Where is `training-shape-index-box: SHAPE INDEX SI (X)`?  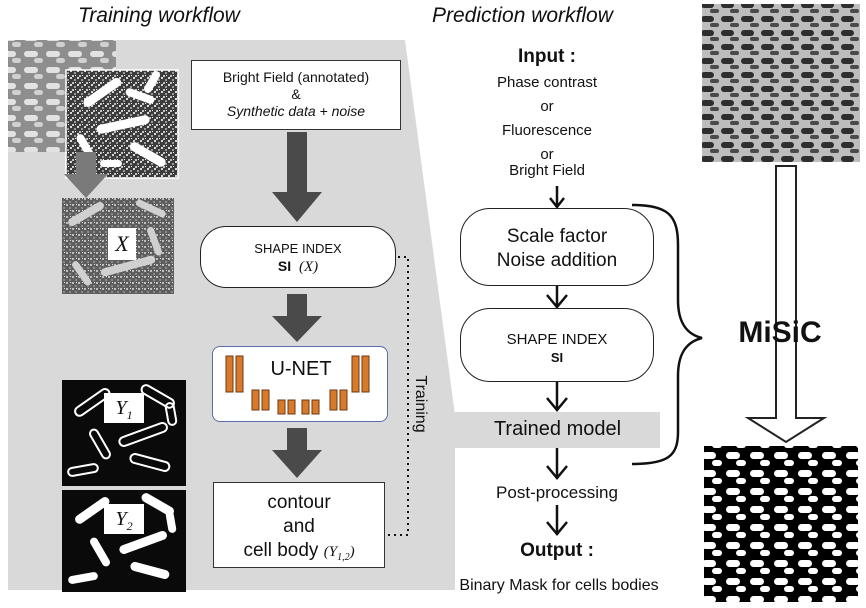 training-shape-index-box: SHAPE INDEX SI (X) is located at coordinates (298, 257).